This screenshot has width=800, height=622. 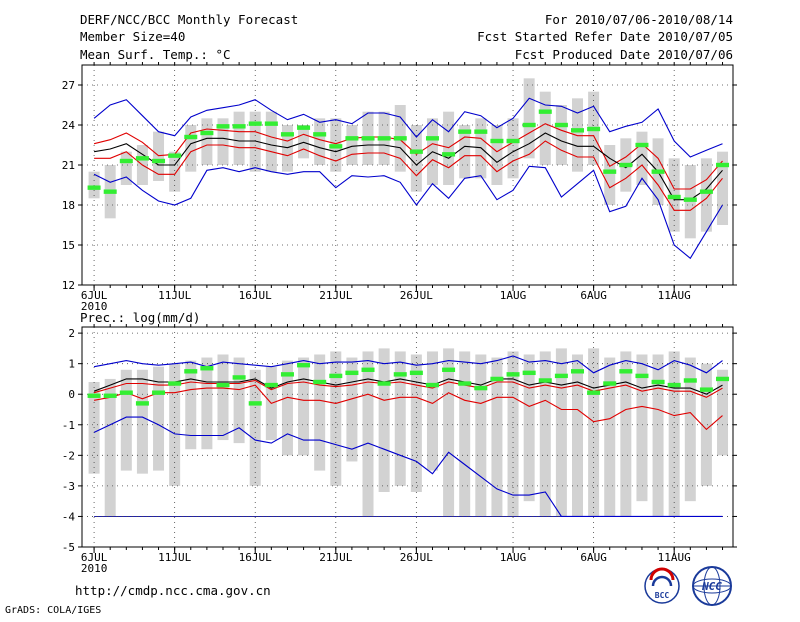 I want to click on x-tick-label: 11JUL, so click(x=174, y=557).